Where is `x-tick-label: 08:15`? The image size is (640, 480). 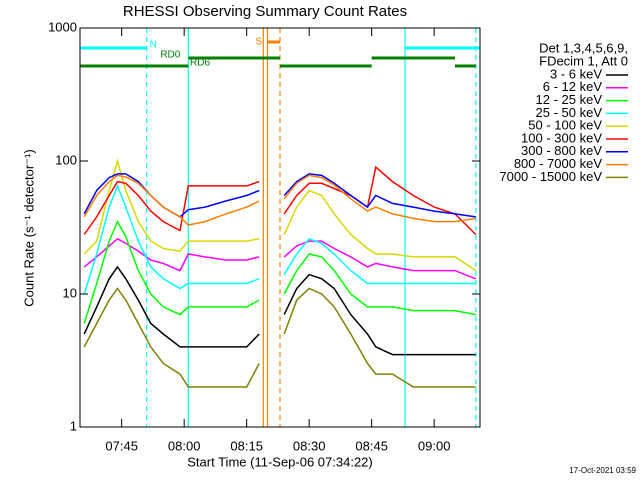 x-tick-label: 08:15 is located at coordinates (246, 445).